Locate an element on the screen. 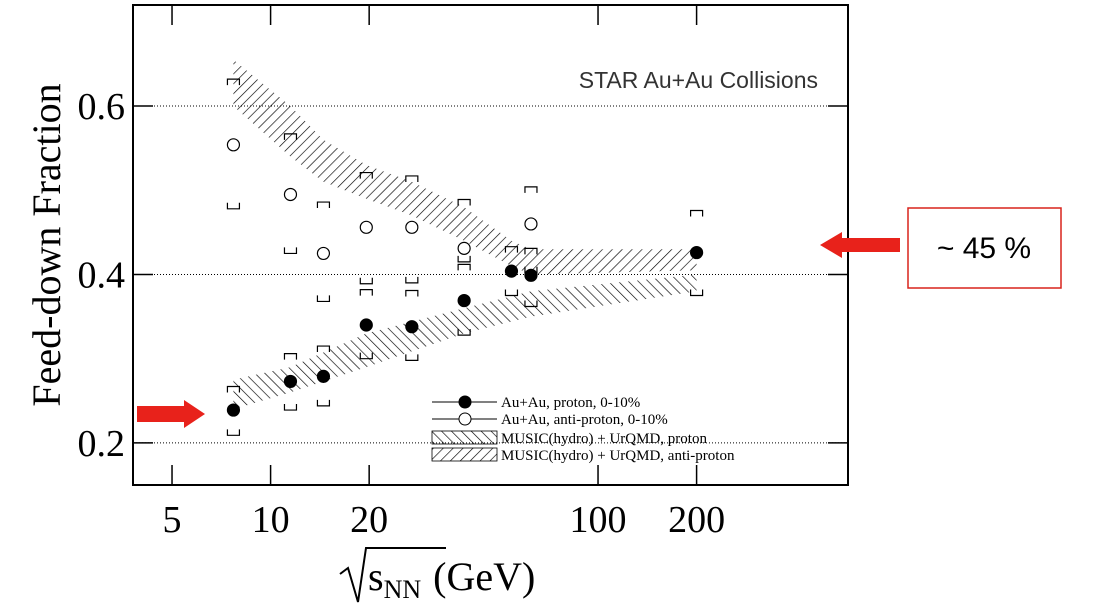 This screenshot has height=606, width=1109. y-tick-label: 0.6 is located at coordinates (102, 107).